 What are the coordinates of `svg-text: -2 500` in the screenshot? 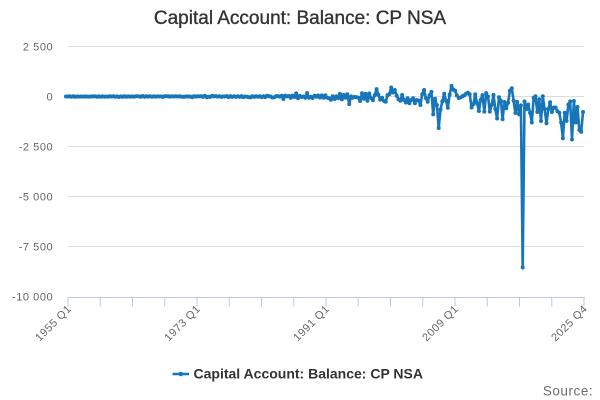 It's located at (36, 148).